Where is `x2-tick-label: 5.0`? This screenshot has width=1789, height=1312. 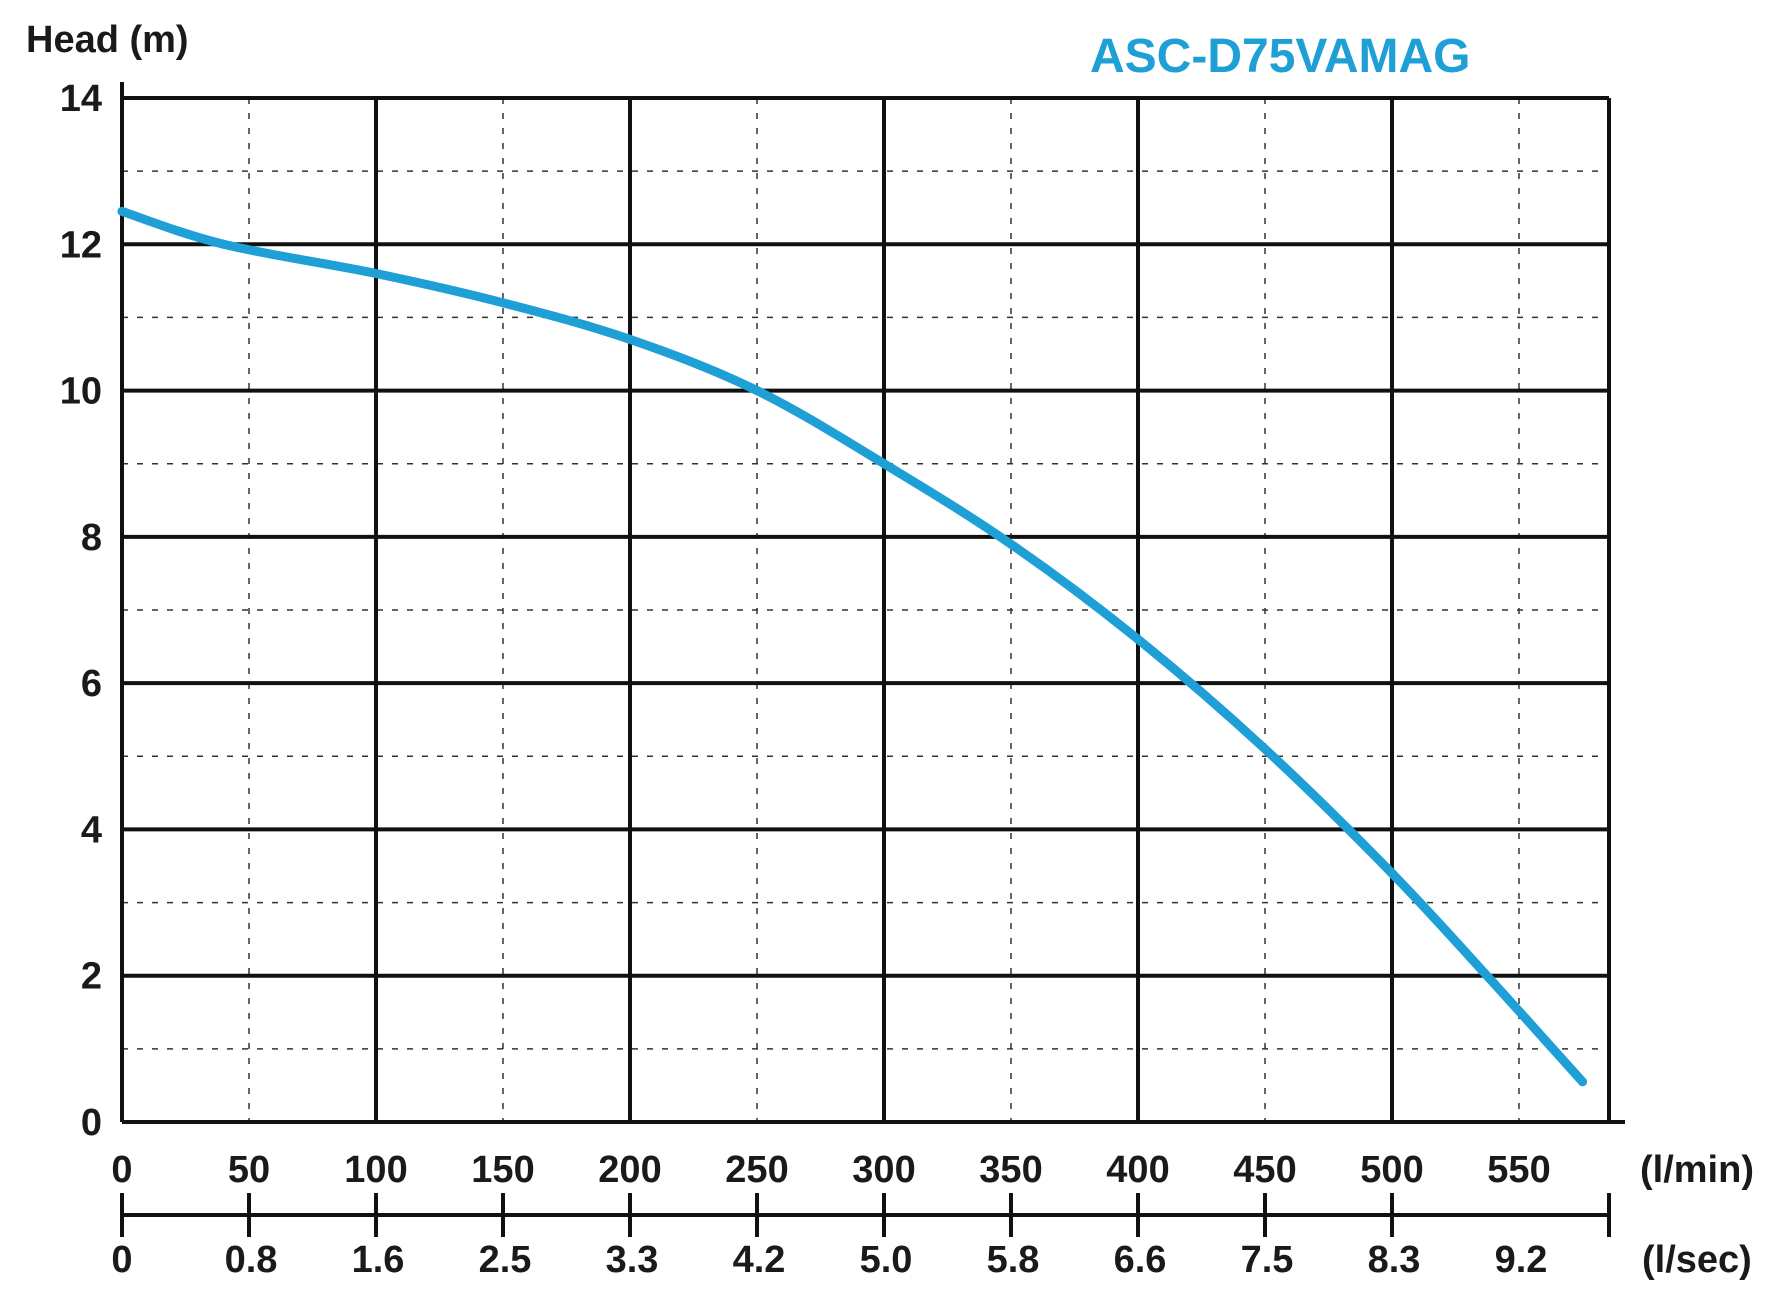
x2-tick-label: 5.0 is located at coordinates (886, 1260).